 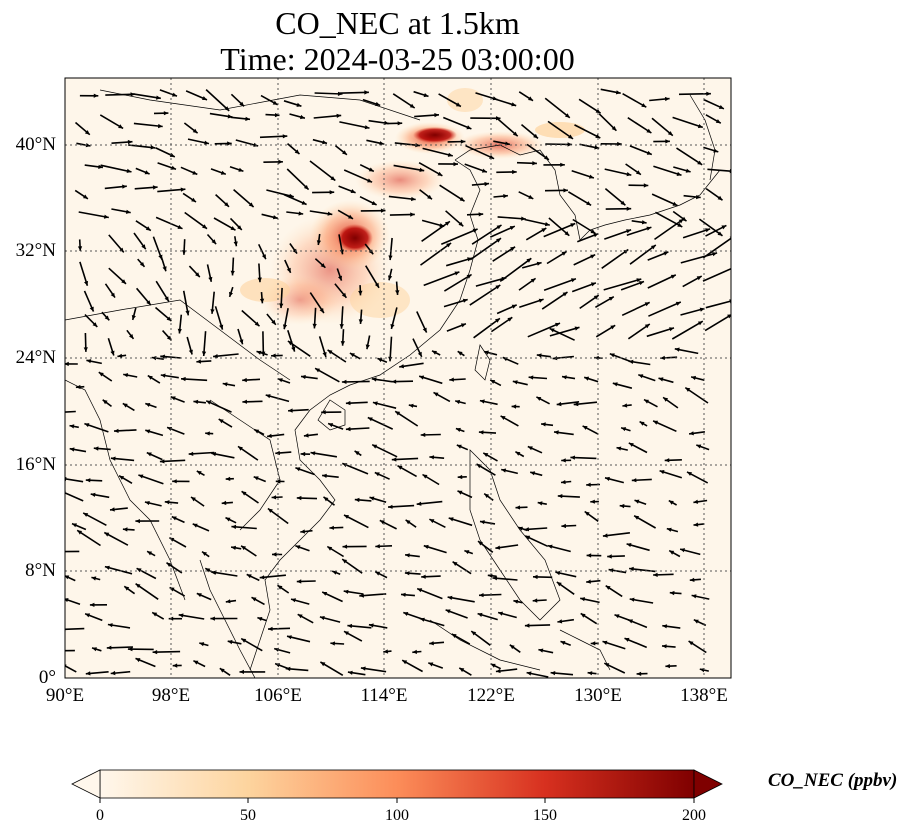 I want to click on colorbar-tick-label: 100, so click(x=397, y=815).